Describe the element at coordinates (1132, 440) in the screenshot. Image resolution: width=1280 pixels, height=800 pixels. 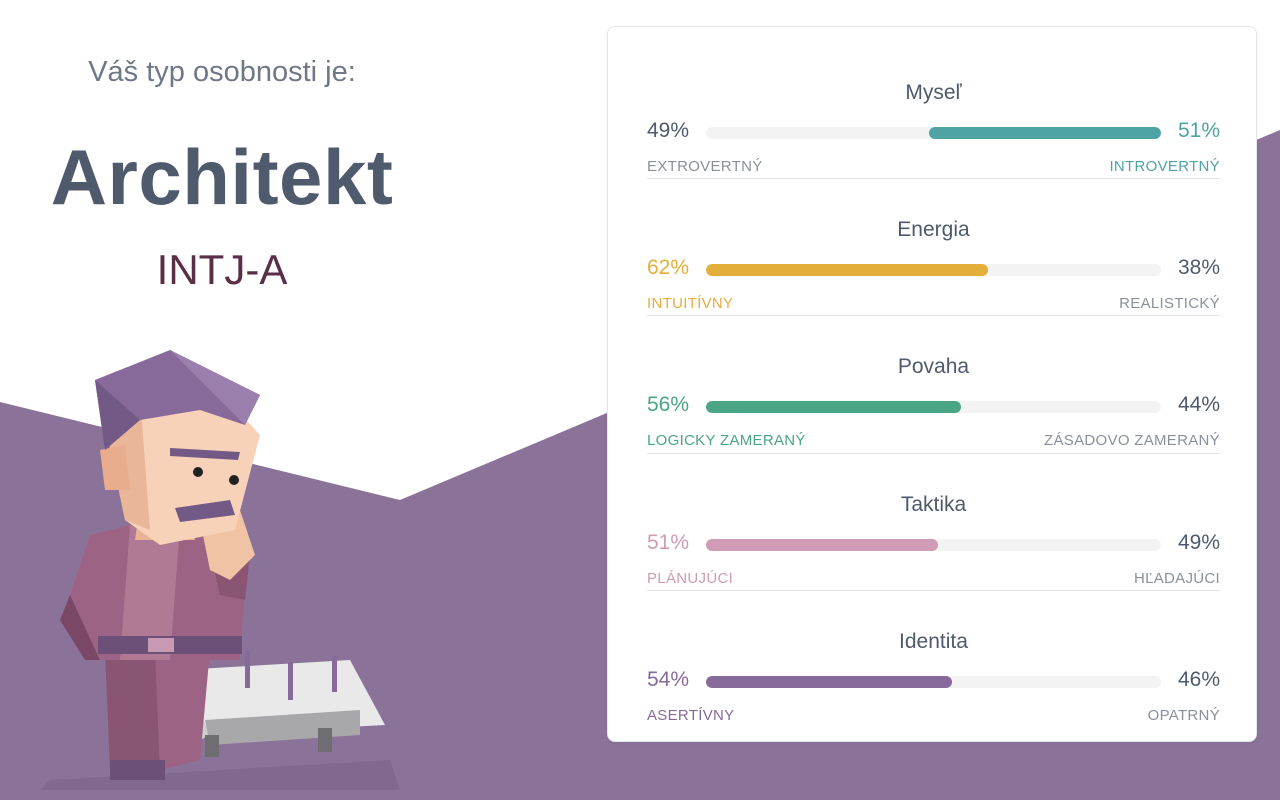
I see `trait-right-label: ZÁSADOVO ZAMERANÝ` at that location.